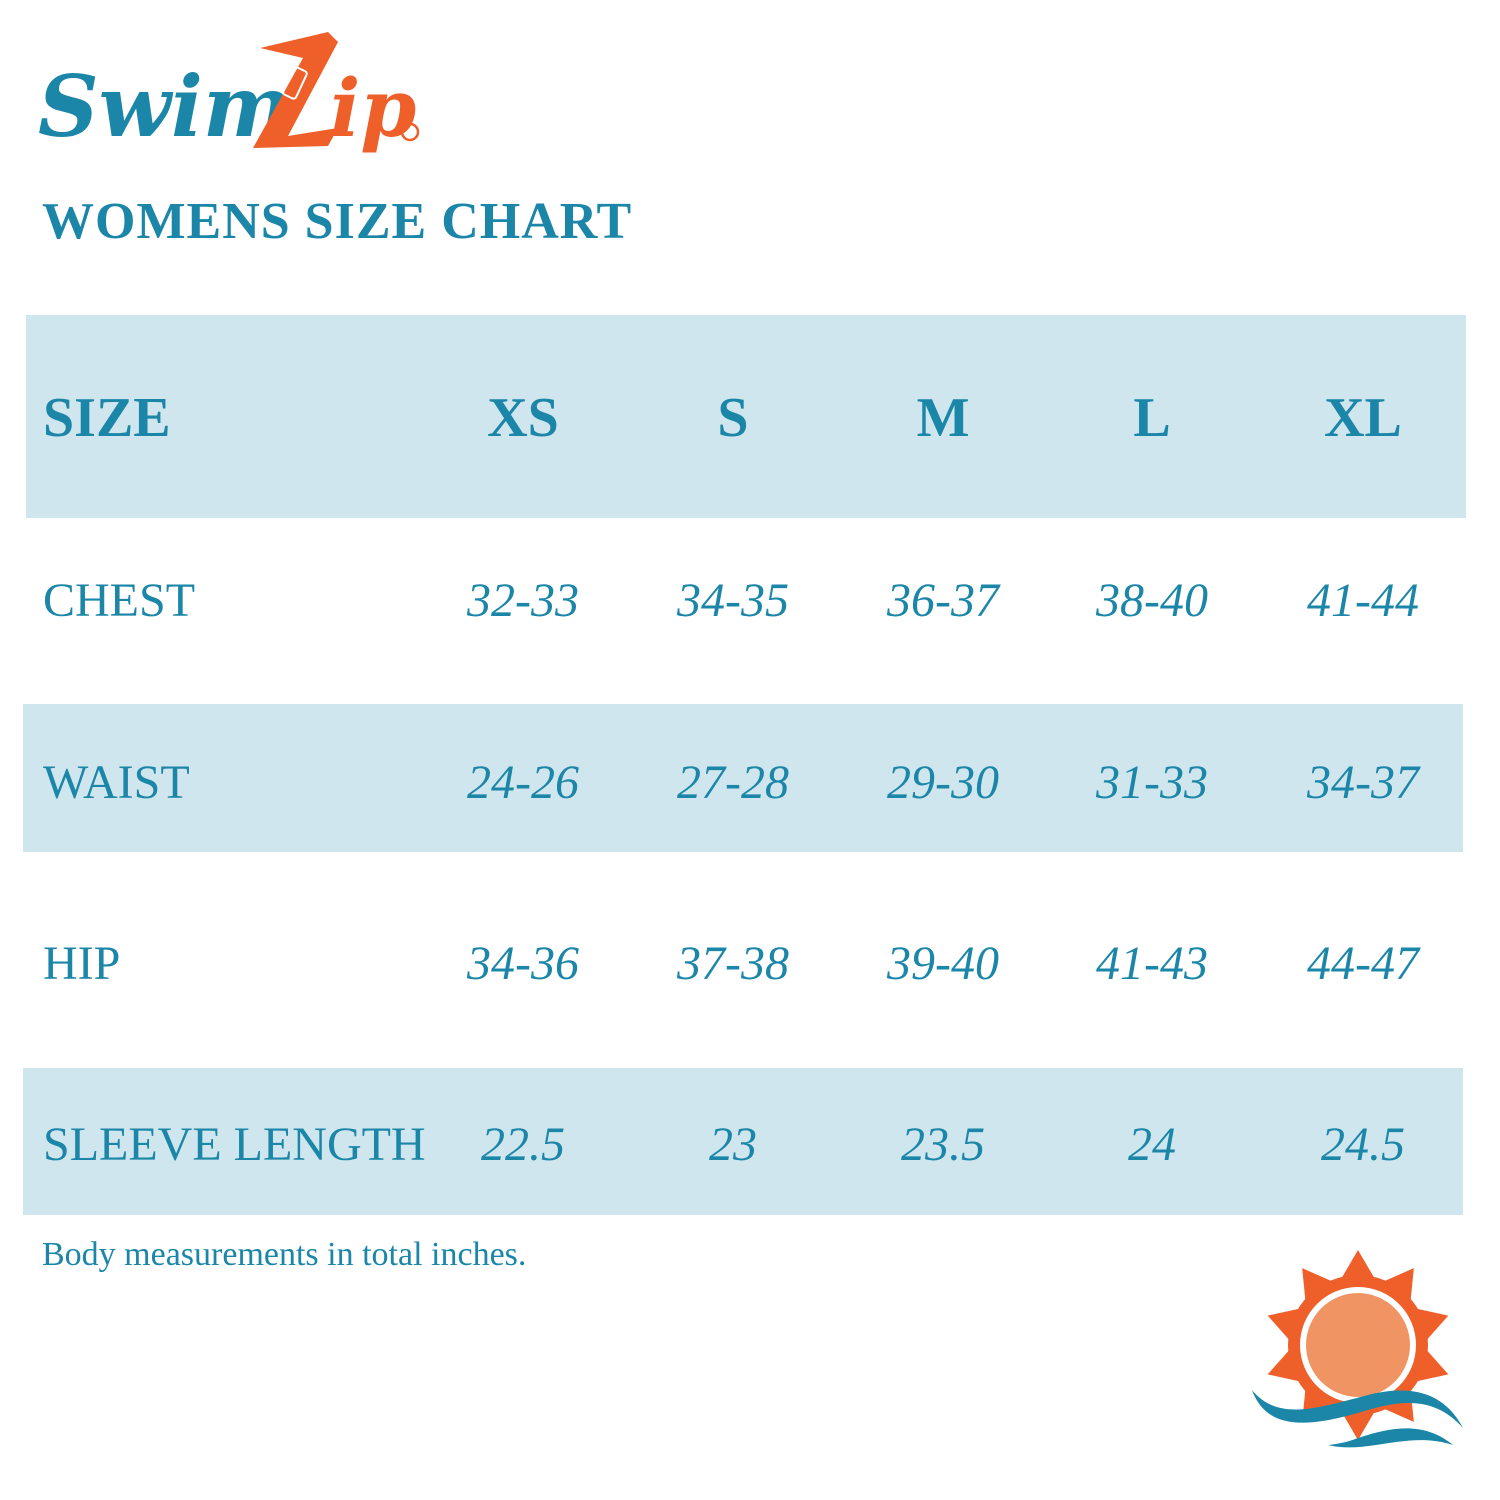  What do you see at coordinates (523, 1144) in the screenshot?
I see `table-cell: 22.5` at bounding box center [523, 1144].